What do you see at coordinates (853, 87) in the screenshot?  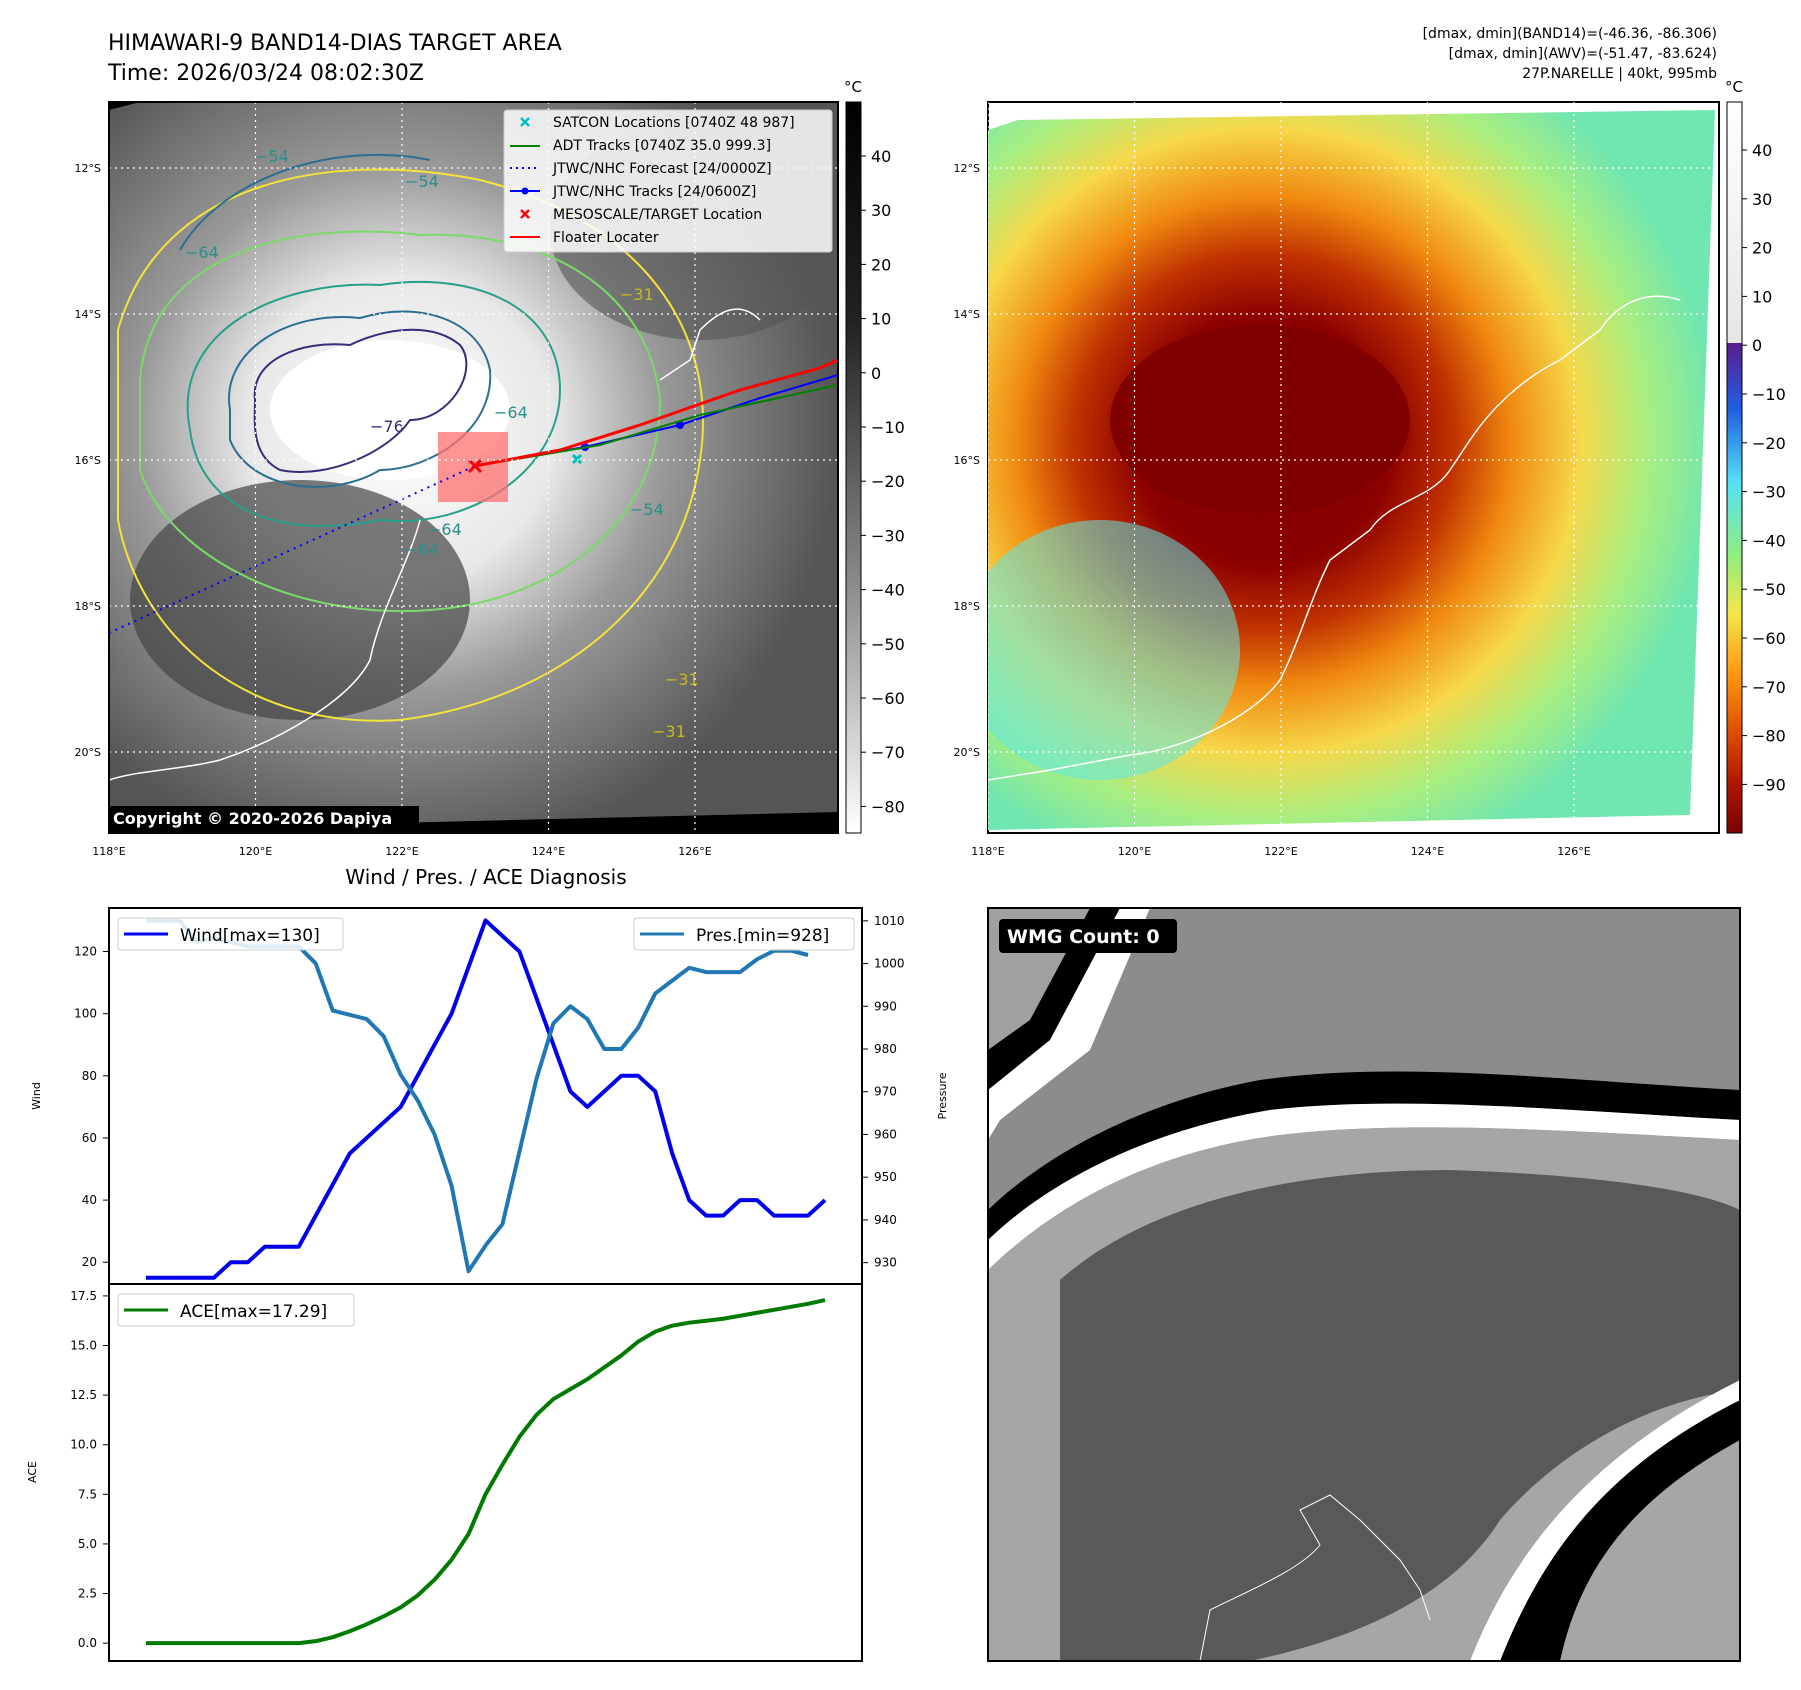 I see `left-colorbar-unit: °C` at bounding box center [853, 87].